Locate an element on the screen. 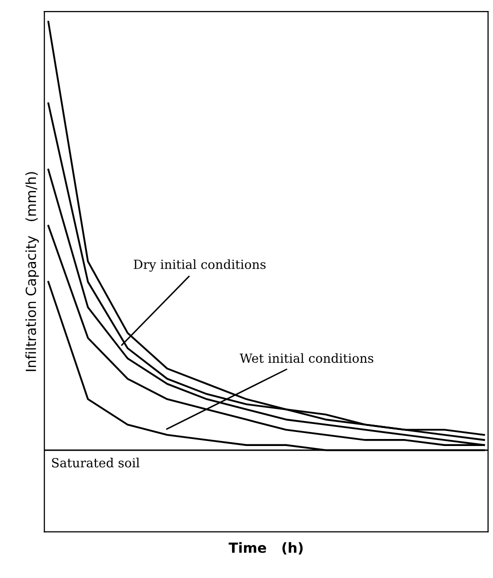 The image size is (493, 578). y-axis-title: Infiltration Capacity (mm/h) is located at coordinates (32, 272).